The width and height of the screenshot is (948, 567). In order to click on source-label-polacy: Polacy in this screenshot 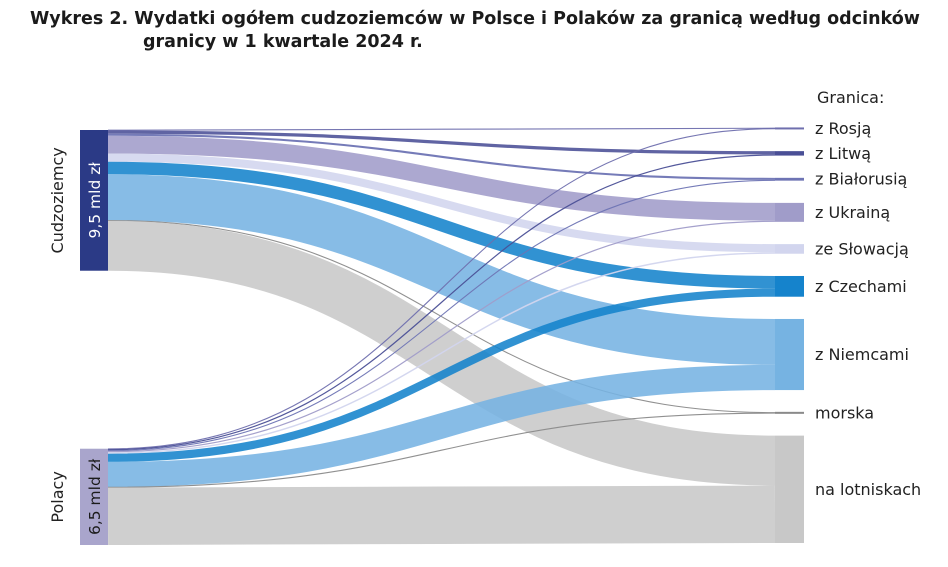, I will do `click(57, 496)`.